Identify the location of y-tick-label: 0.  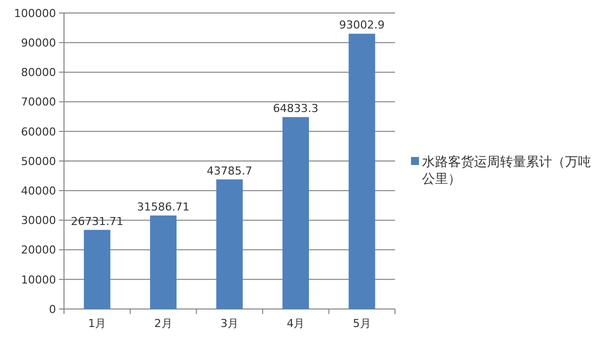
(52, 309).